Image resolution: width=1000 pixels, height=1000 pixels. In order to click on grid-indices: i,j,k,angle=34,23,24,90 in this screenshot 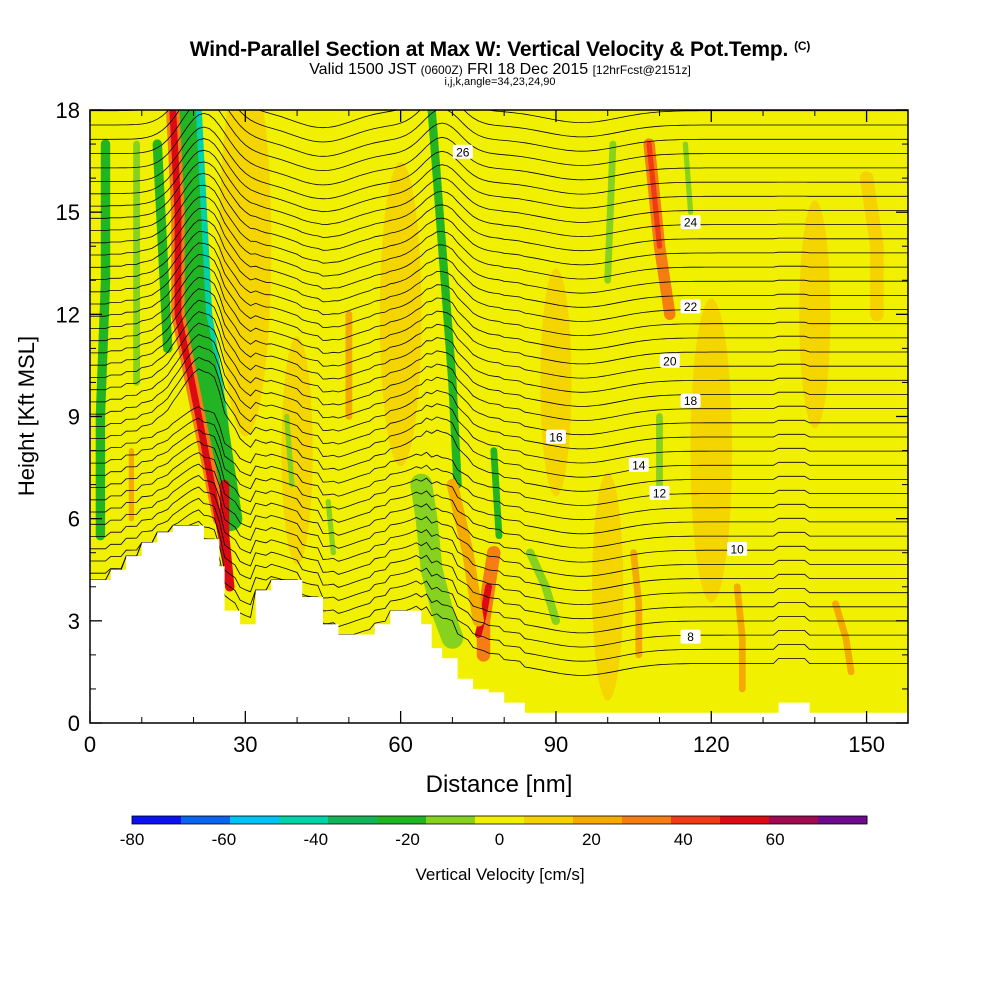, I will do `click(500, 82)`.